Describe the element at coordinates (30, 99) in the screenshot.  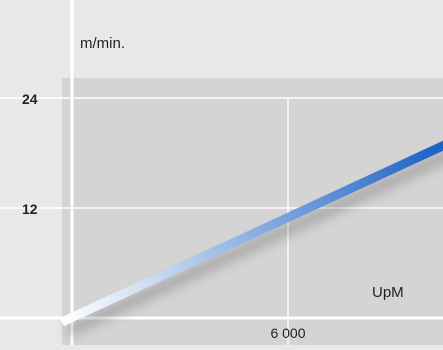
I see `y-tick-label-24: 24` at that location.